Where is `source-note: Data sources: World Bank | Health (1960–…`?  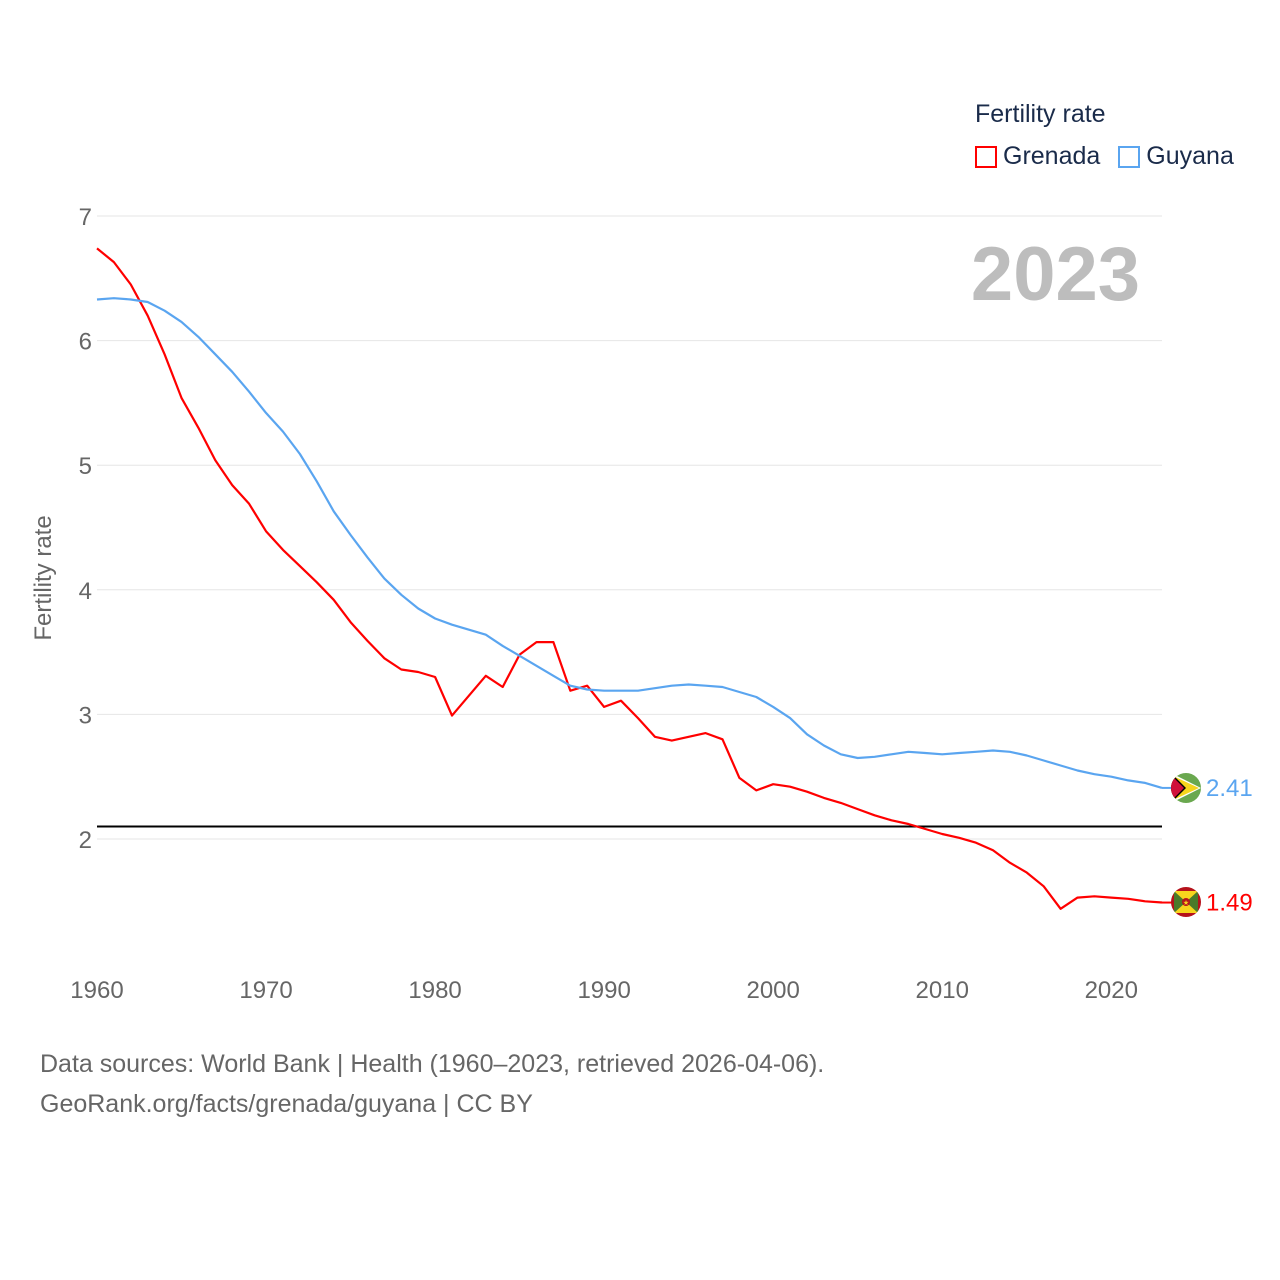 source-note: Data sources: World Bank | Health (1960–… is located at coordinates (432, 1084).